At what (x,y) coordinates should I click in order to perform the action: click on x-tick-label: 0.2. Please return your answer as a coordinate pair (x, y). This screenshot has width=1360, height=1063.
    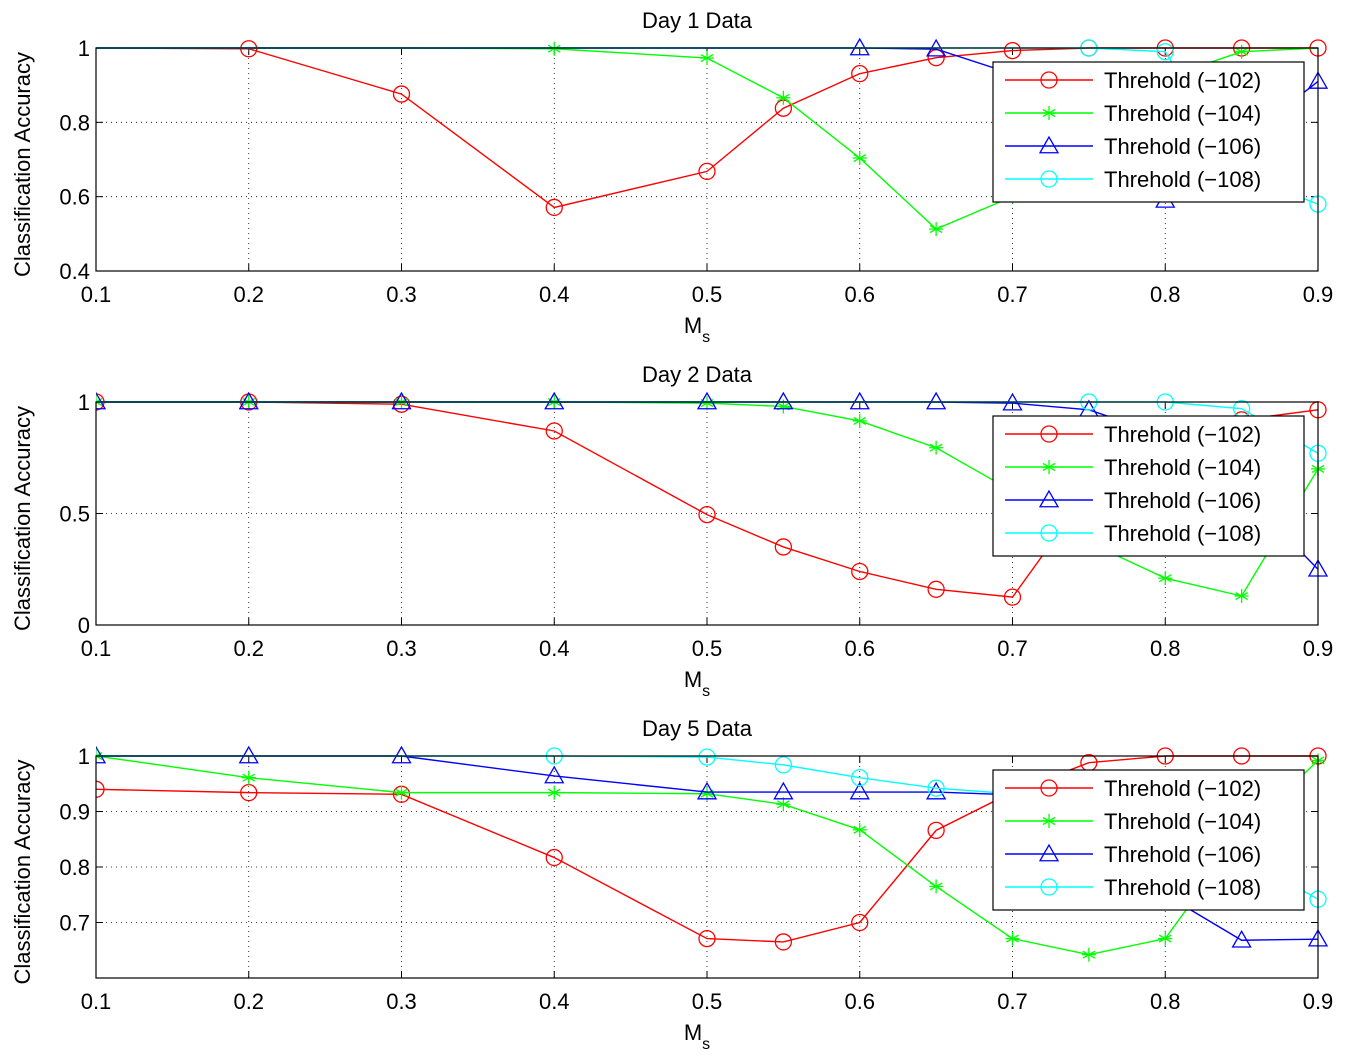
    Looking at the image, I should click on (248, 294).